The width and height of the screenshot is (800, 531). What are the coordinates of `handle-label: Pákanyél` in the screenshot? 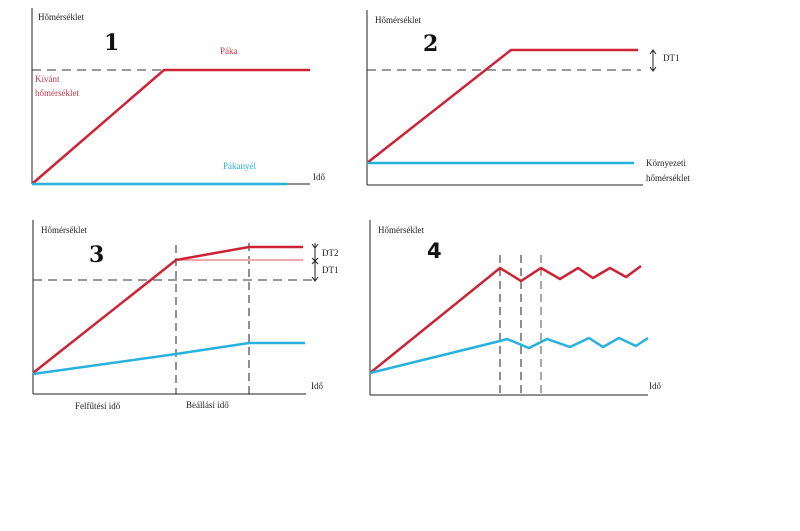 It's located at (239, 166).